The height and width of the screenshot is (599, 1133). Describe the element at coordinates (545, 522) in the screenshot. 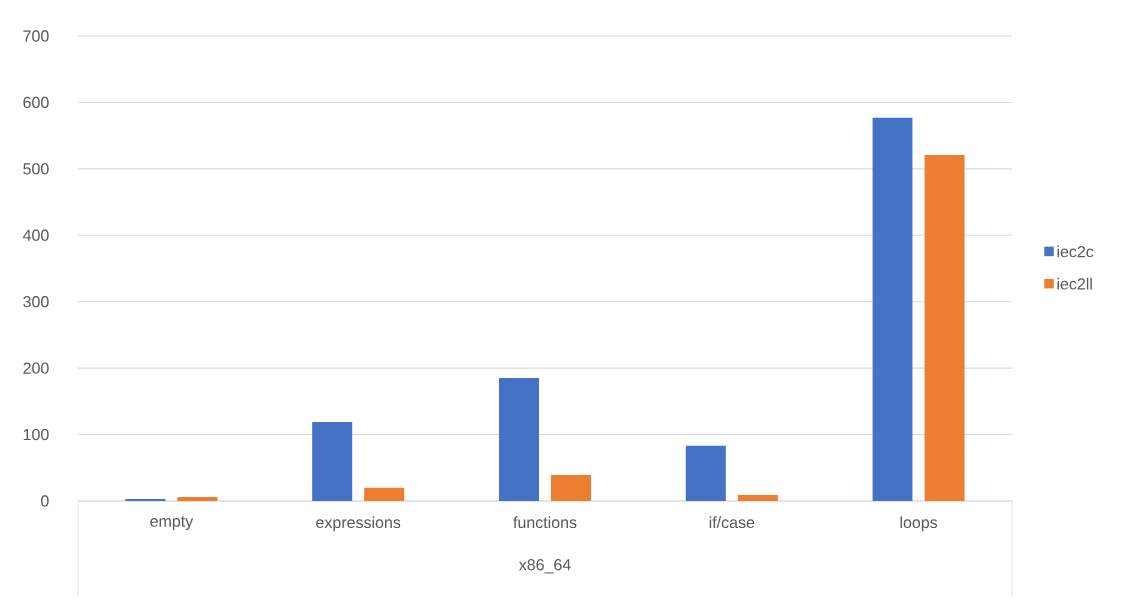

I see `x-tick-label: functions` at that location.